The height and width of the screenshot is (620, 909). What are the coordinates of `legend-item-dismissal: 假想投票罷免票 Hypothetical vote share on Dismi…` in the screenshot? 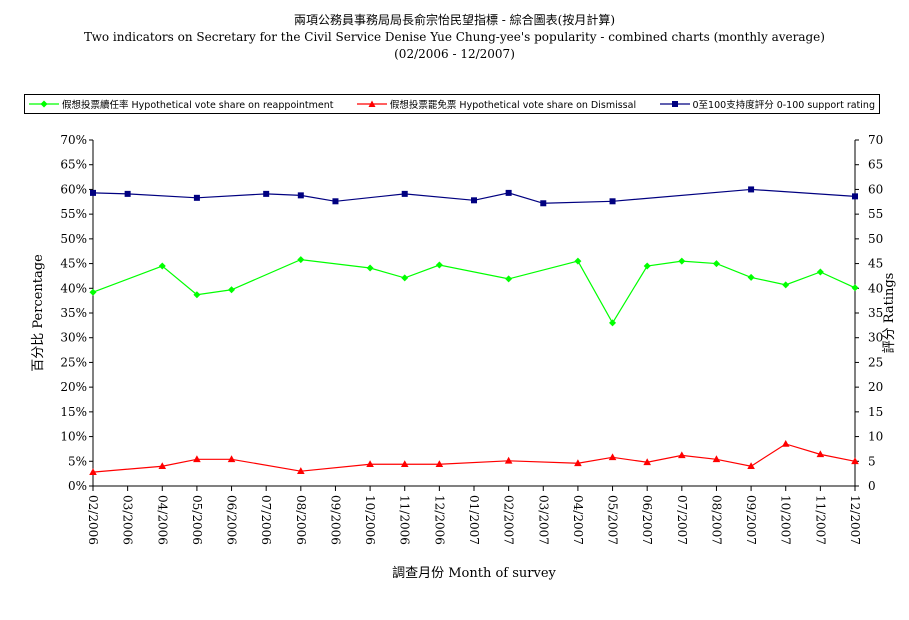 It's located at (496, 104).